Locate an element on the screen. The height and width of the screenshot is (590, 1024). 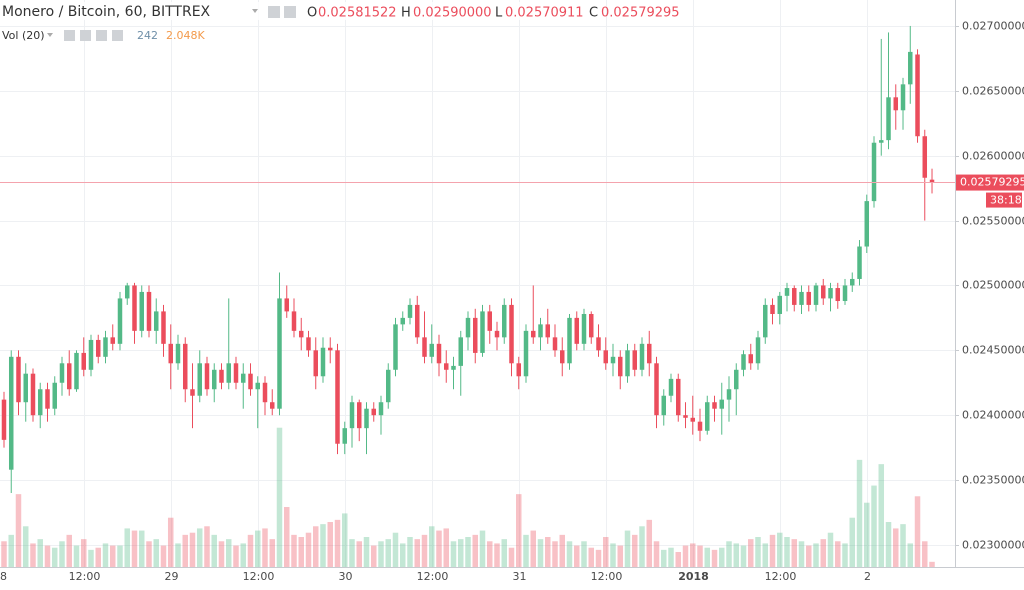
low-key: L is located at coordinates (499, 13).